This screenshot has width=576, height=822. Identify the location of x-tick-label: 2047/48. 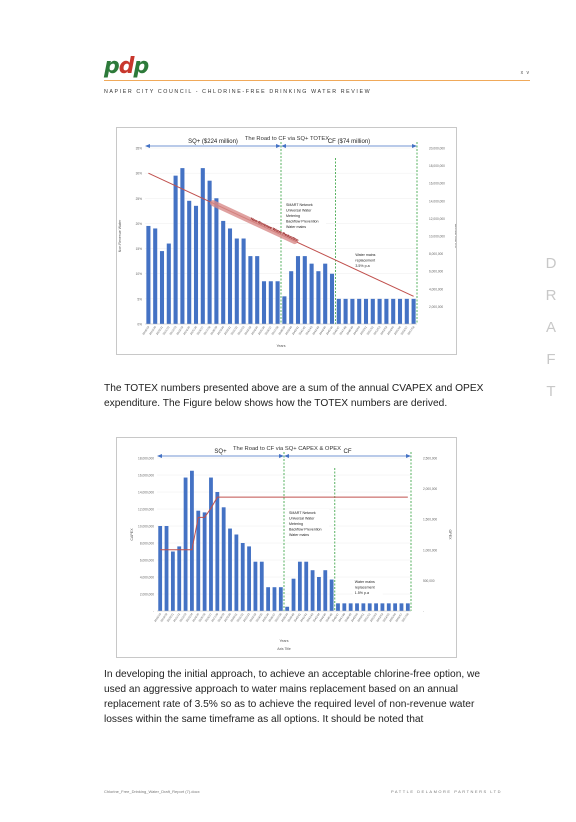
(341, 617).